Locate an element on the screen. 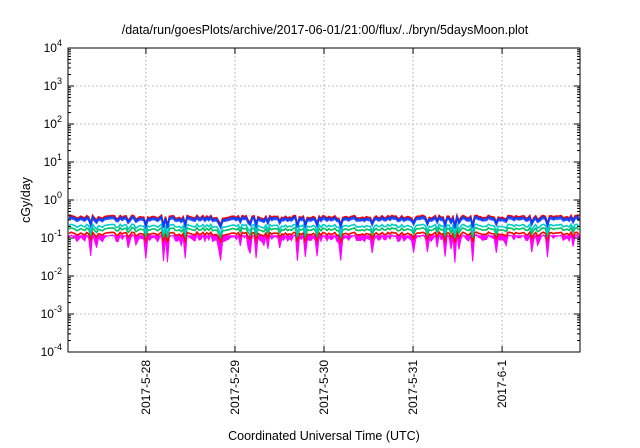 The width and height of the screenshot is (640, 448). y-tick-label: 10² is located at coordinates (53, 122).